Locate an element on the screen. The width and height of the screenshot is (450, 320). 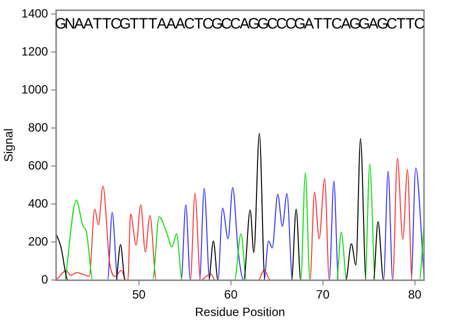
x-axis-title: Residue Position is located at coordinates (240, 312).